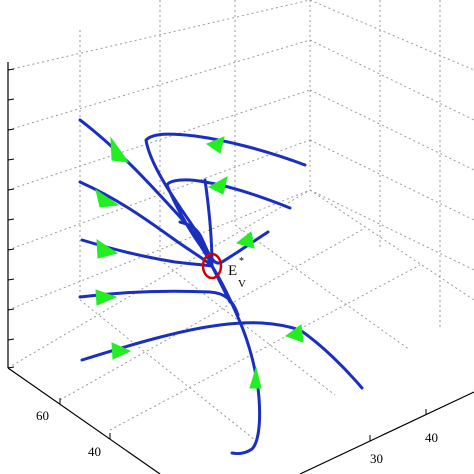 This screenshot has width=474, height=474. What do you see at coordinates (107, 249) in the screenshot?
I see `arrow-t5` at bounding box center [107, 249].